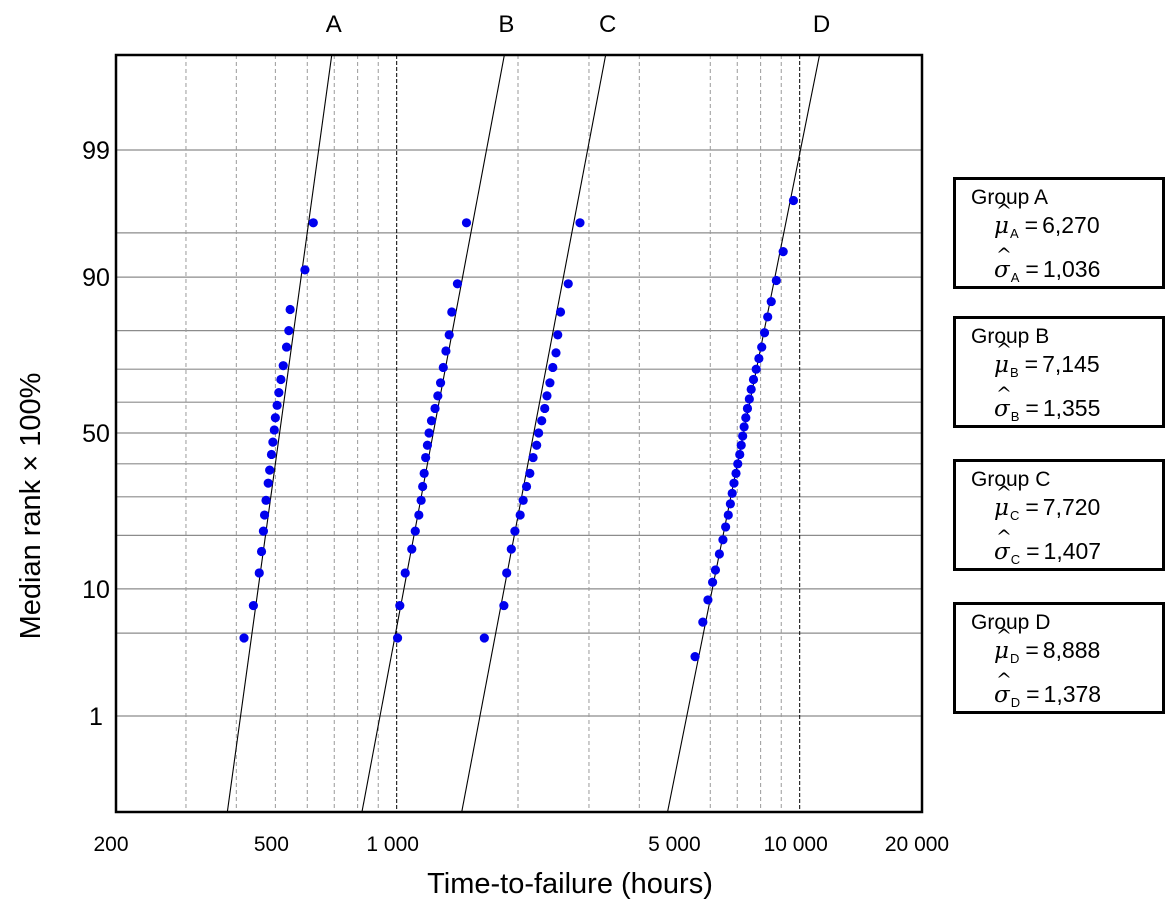 Image resolution: width=1173 pixels, height=899 pixels. I want to click on y-tick-label: 99, so click(96, 151).